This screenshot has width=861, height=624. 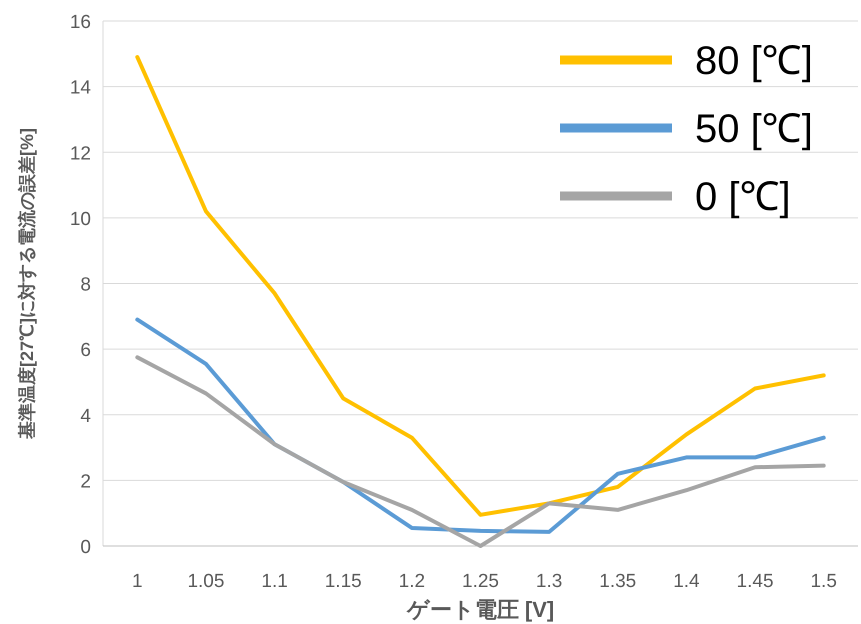 What do you see at coordinates (137, 581) in the screenshot?
I see `x-tick-label: 1` at bounding box center [137, 581].